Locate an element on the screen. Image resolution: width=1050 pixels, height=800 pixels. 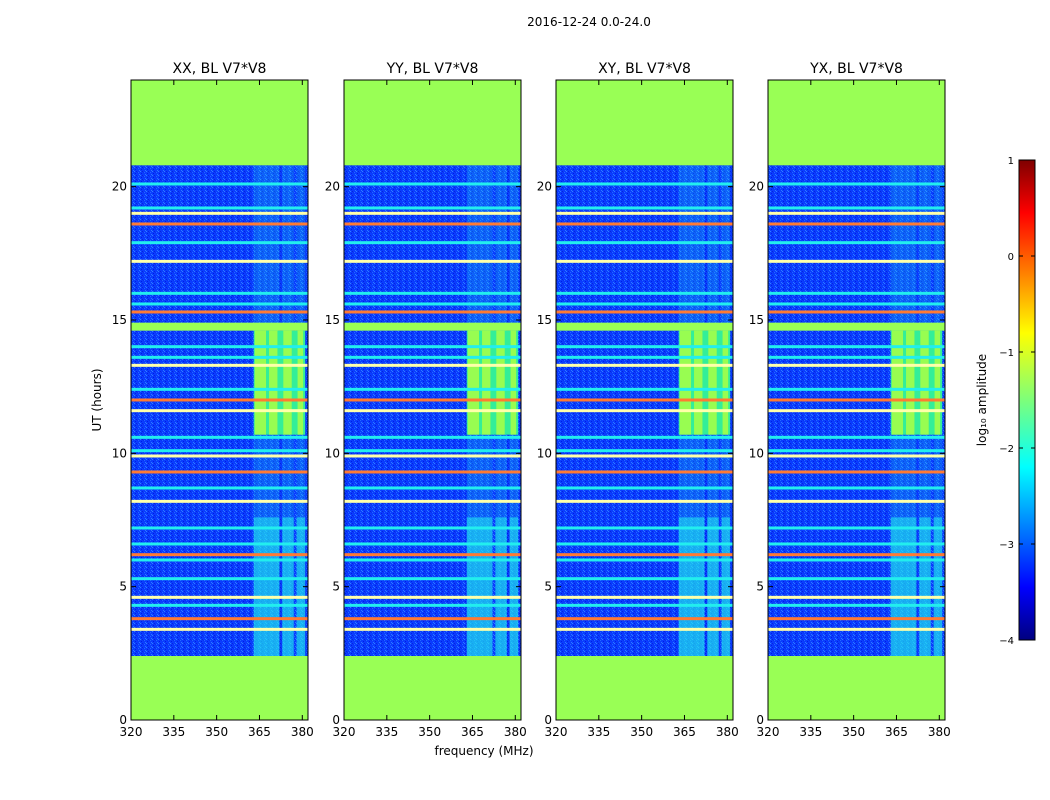
panel-title: XY, BL V7*V8 is located at coordinates (644, 69).